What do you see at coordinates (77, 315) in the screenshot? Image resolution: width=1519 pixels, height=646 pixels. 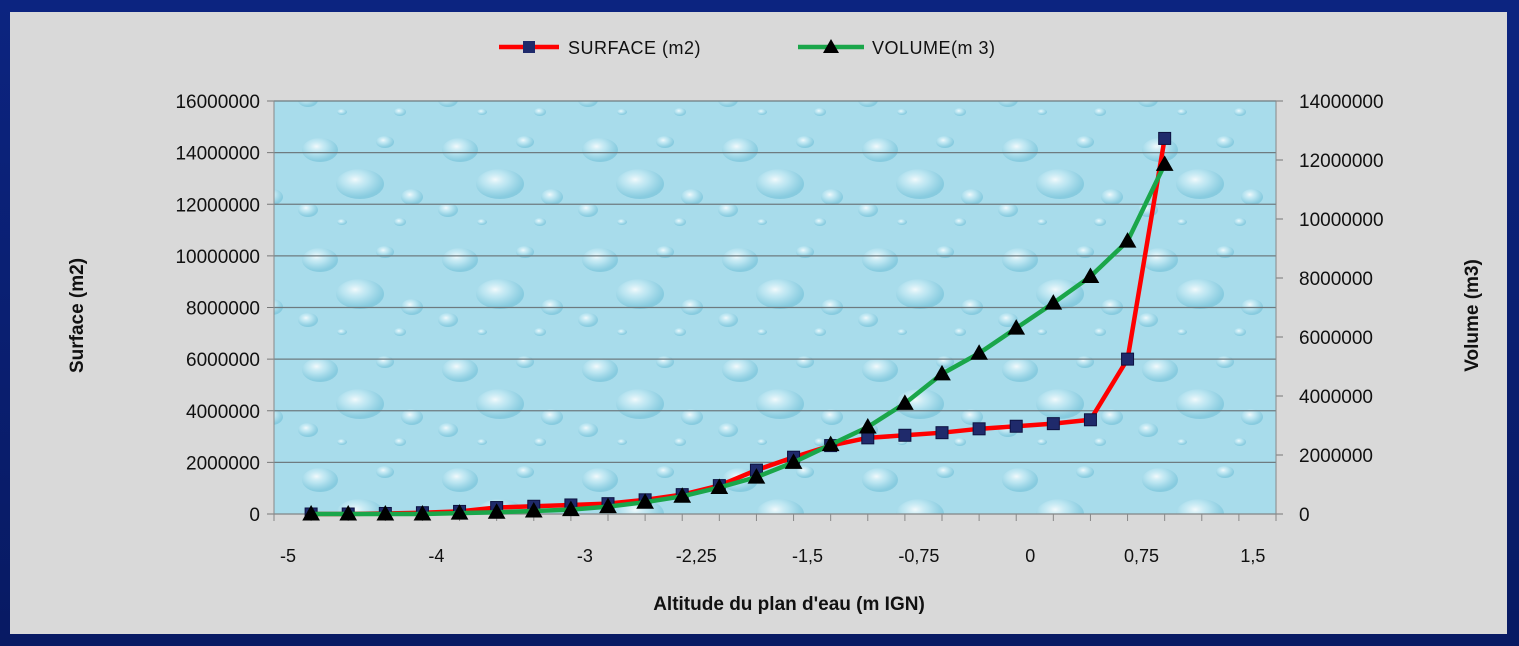 I see `left-axis-title: Surface (m2)` at bounding box center [77, 315].